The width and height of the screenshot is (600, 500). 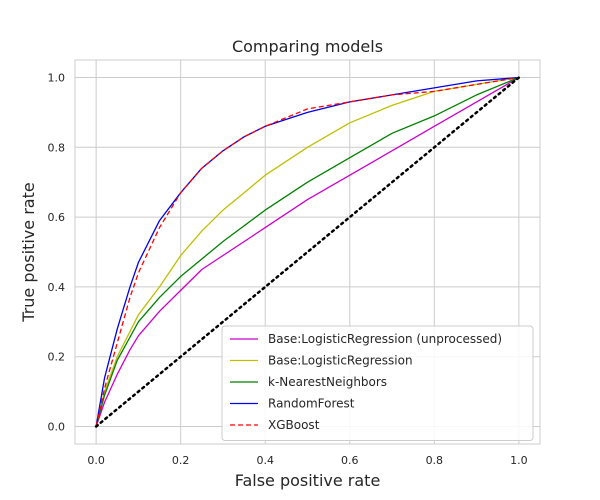 I want to click on y-tick-label: 0.4, so click(x=57, y=287).